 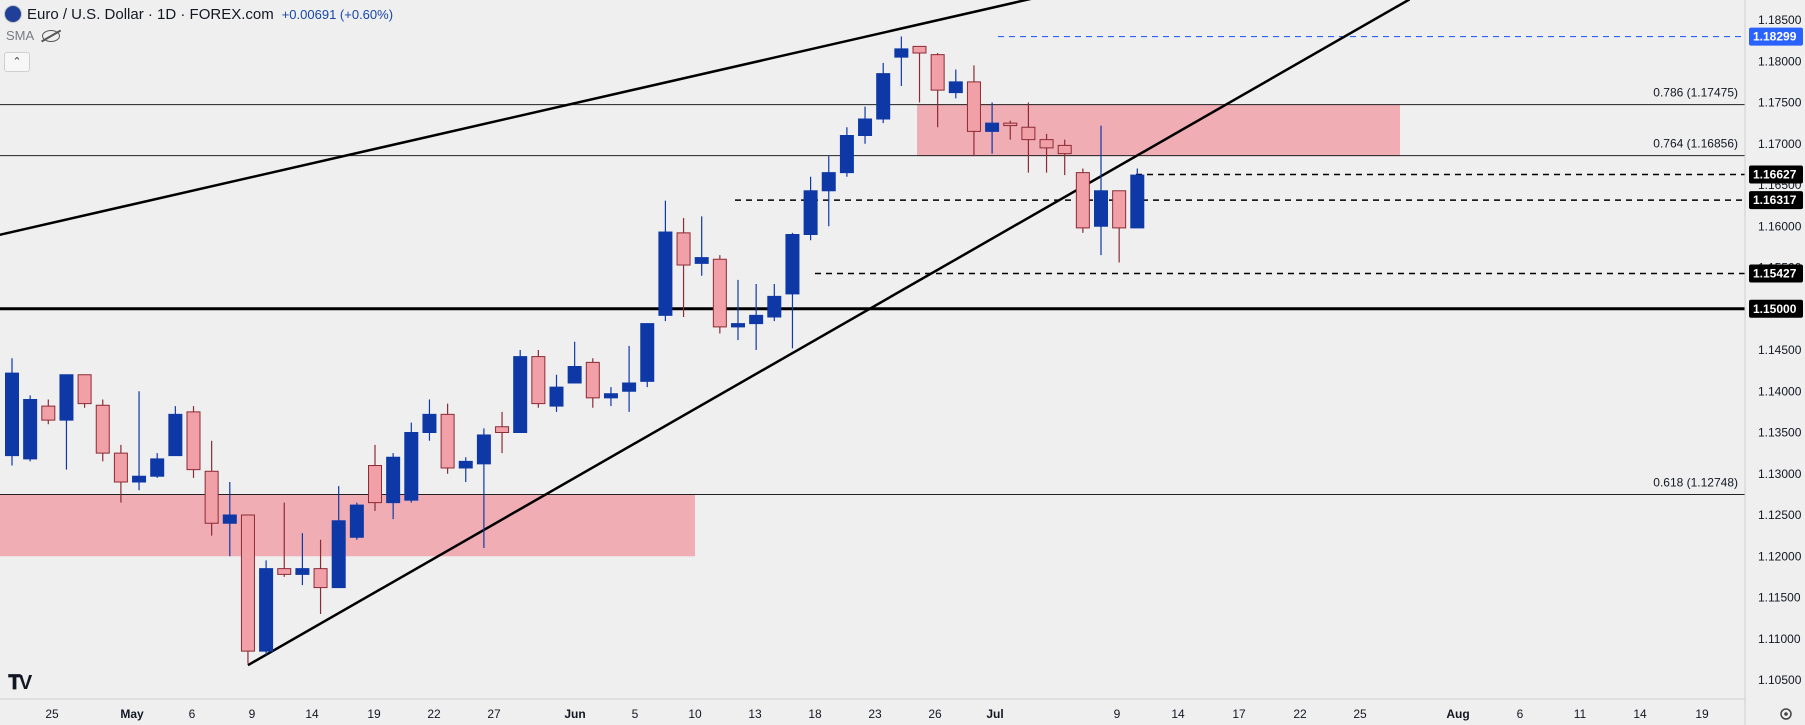 I want to click on y-tick-label: 1.11500, so click(x=1779, y=598).